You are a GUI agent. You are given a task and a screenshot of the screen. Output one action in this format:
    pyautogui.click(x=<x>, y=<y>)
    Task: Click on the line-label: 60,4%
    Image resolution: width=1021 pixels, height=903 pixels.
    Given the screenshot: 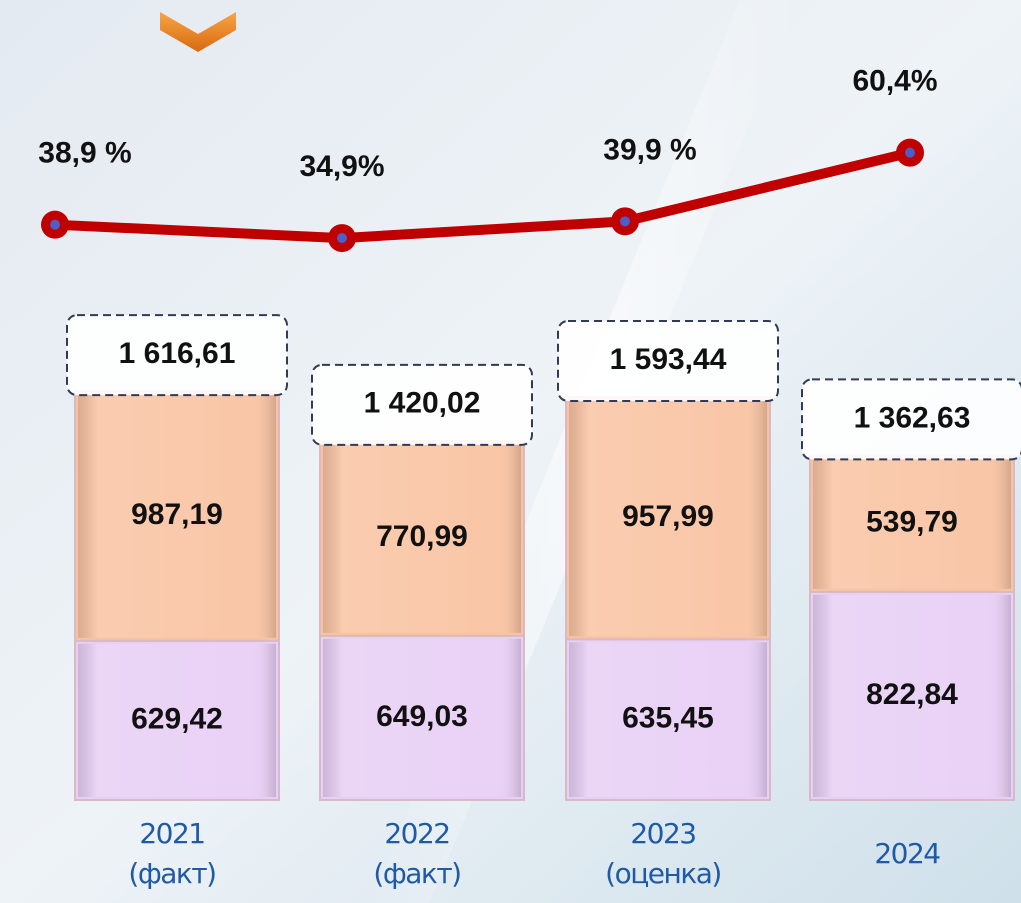 What is the action you would take?
    pyautogui.click(x=894, y=81)
    